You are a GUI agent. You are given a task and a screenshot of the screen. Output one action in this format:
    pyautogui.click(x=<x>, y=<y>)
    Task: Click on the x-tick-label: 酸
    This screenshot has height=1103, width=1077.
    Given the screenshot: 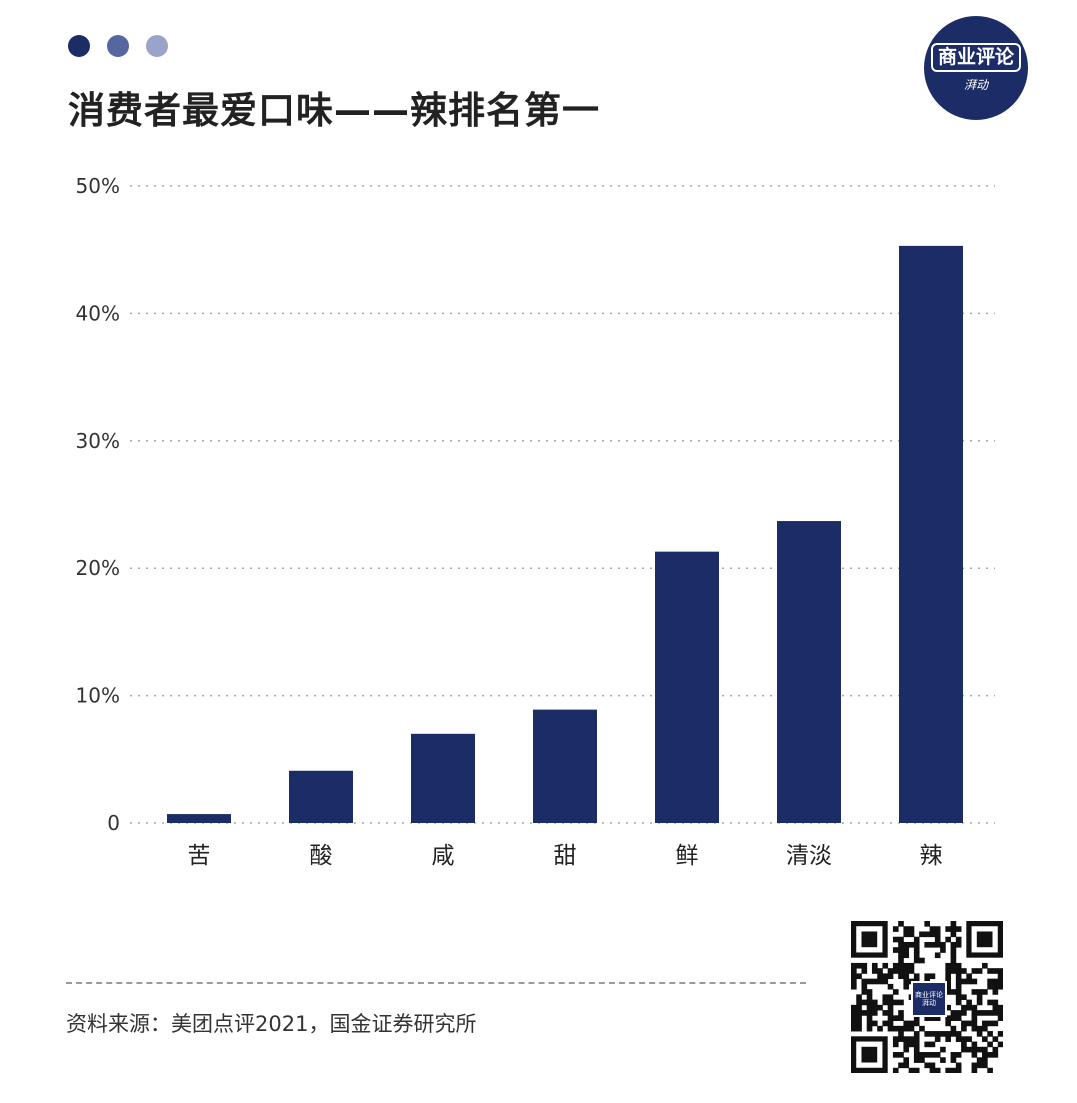 What is the action you would take?
    pyautogui.click(x=321, y=856)
    